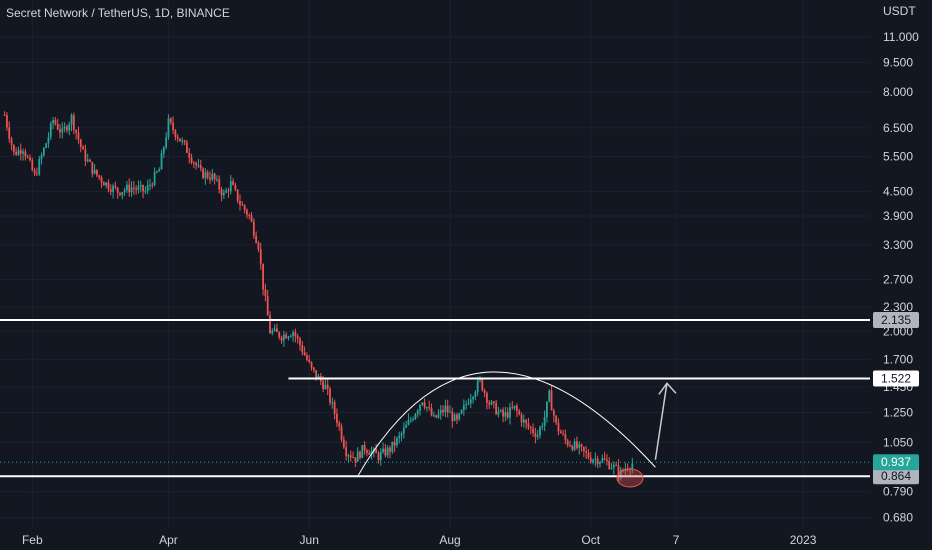 This screenshot has width=932, height=550. I want to click on breakout-arrow, so click(661, 421).